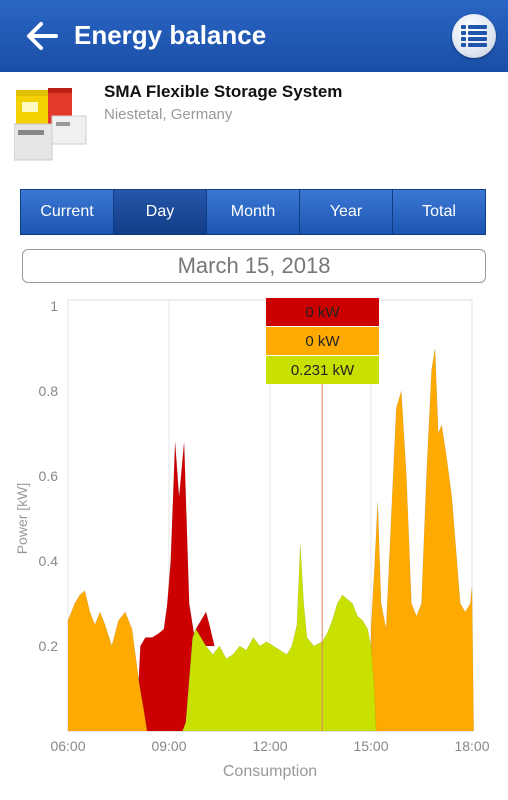  What do you see at coordinates (168, 746) in the screenshot?
I see `x-tick-label: 09:00` at bounding box center [168, 746].